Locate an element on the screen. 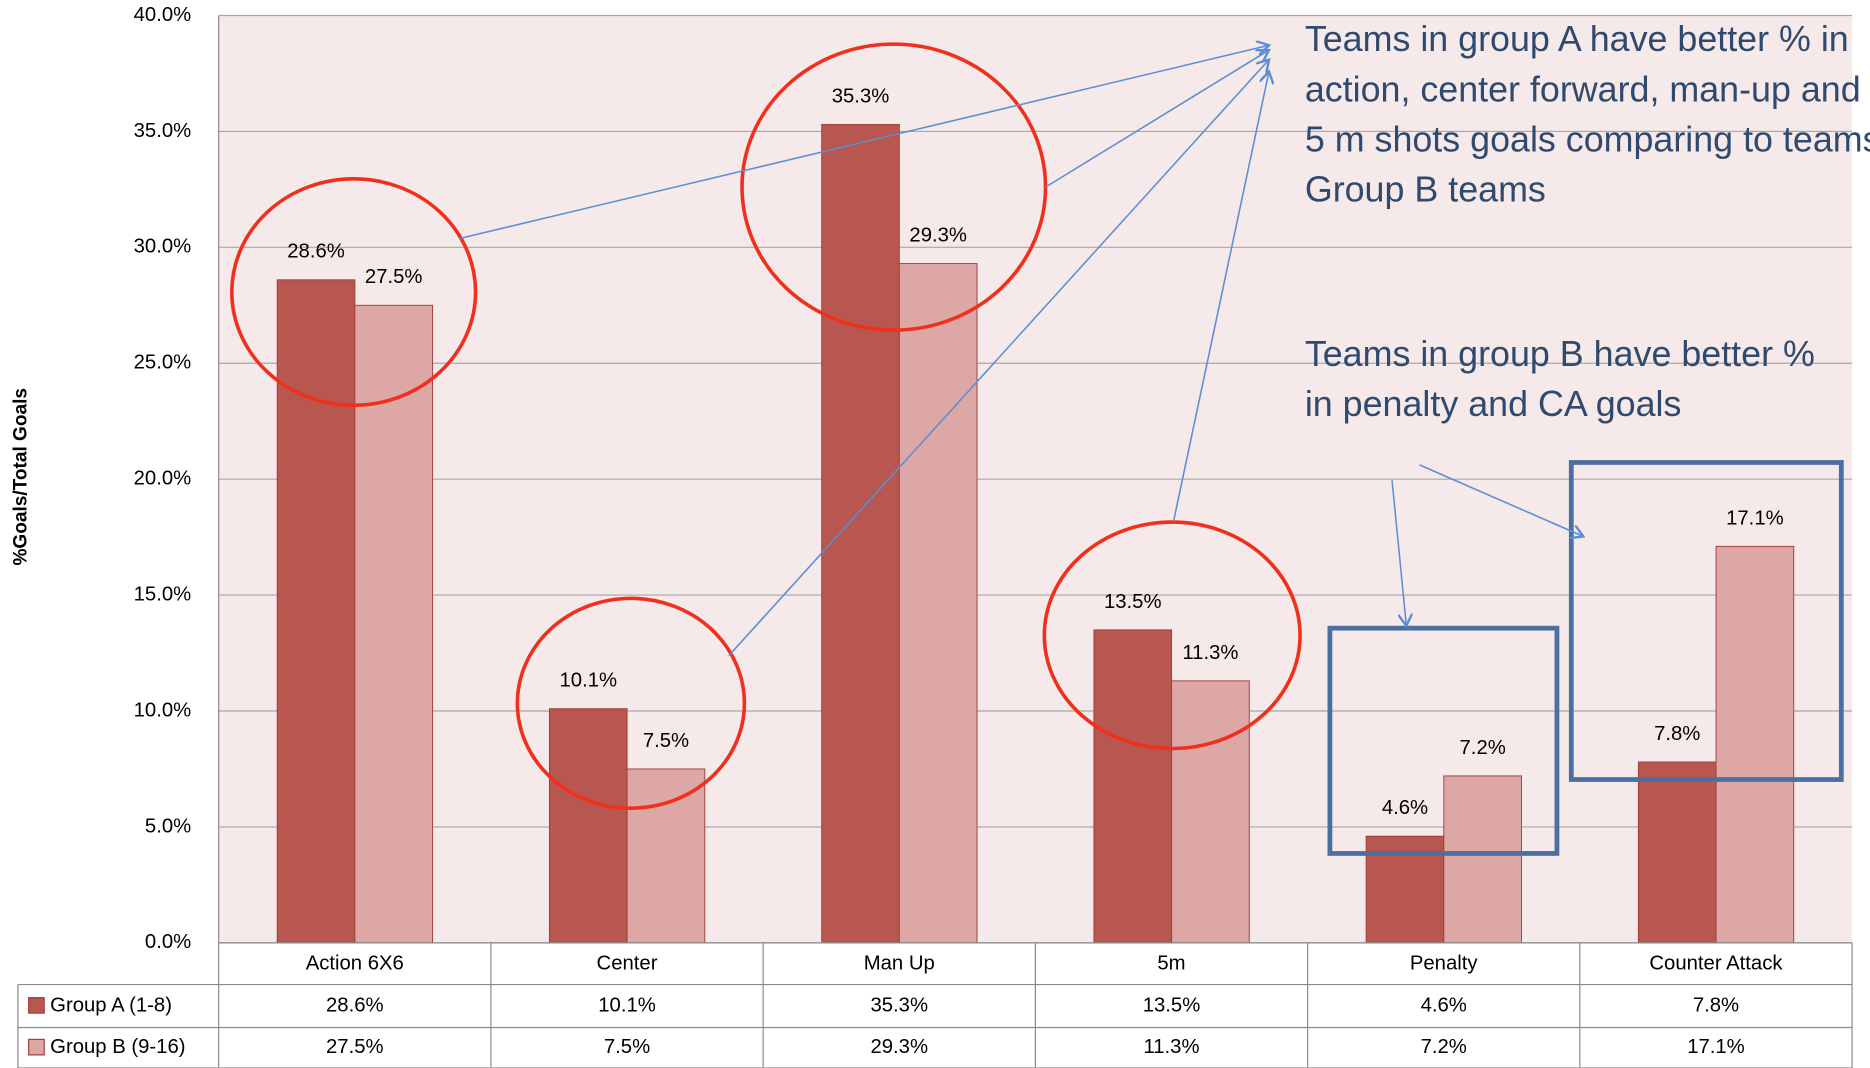 This screenshot has height=1068, width=1870. table-cell: 10.1% is located at coordinates (627, 1005).